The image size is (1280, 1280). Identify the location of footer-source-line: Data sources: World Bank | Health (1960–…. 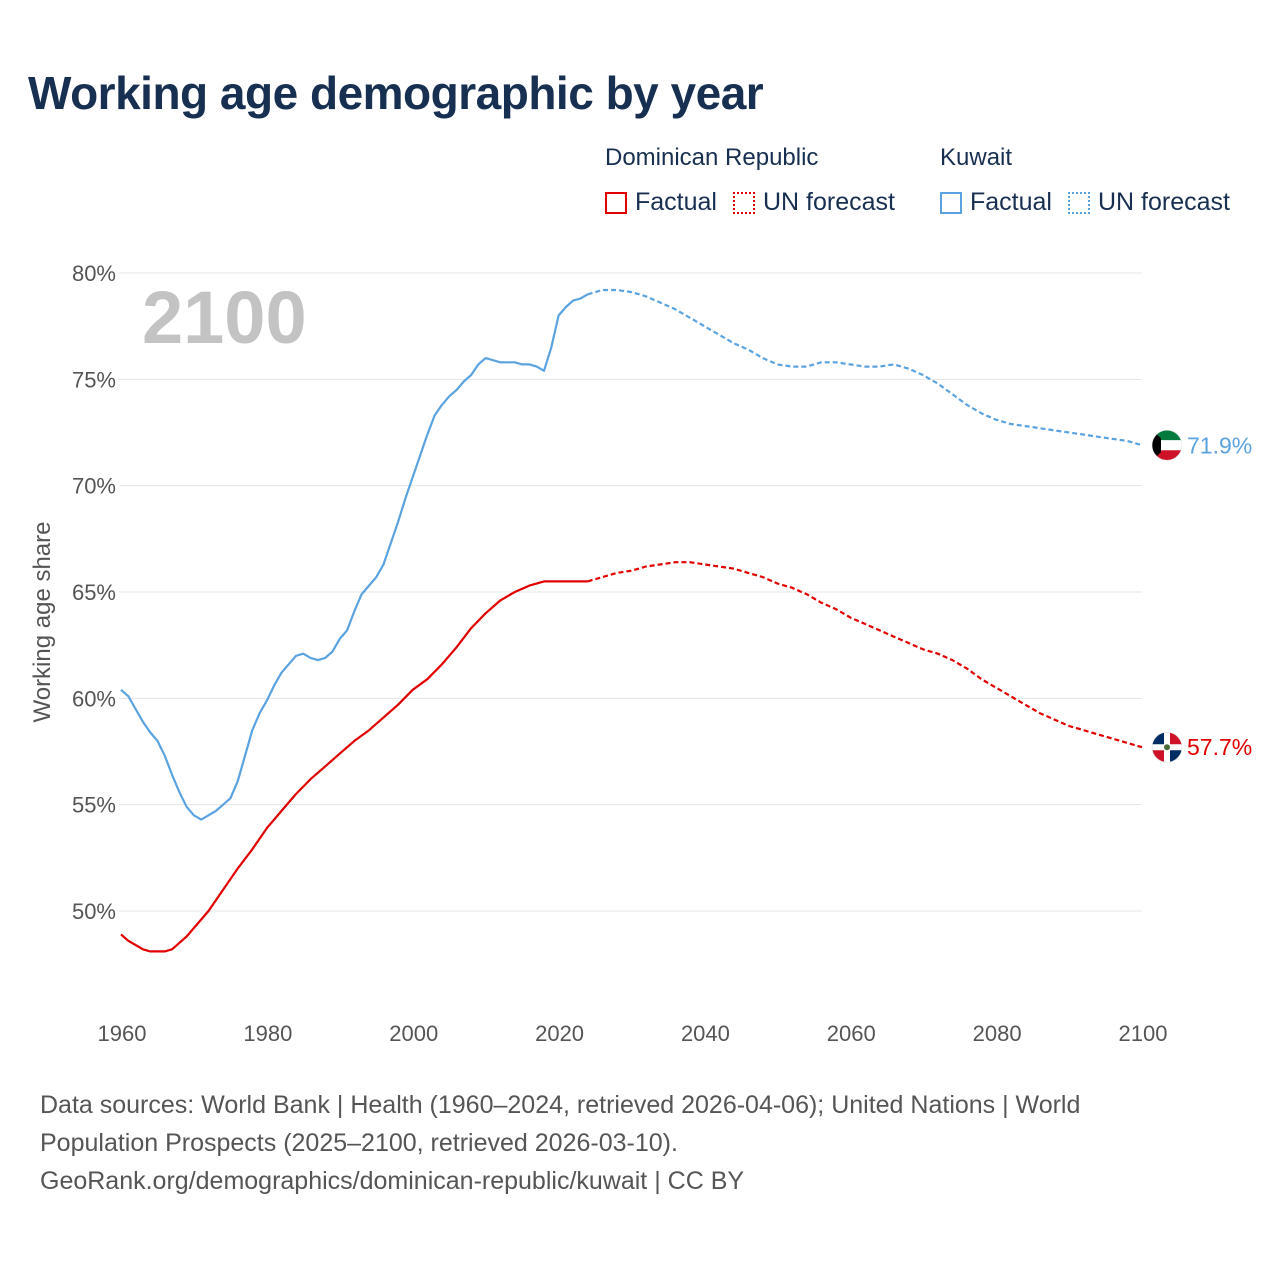
(560, 1105).